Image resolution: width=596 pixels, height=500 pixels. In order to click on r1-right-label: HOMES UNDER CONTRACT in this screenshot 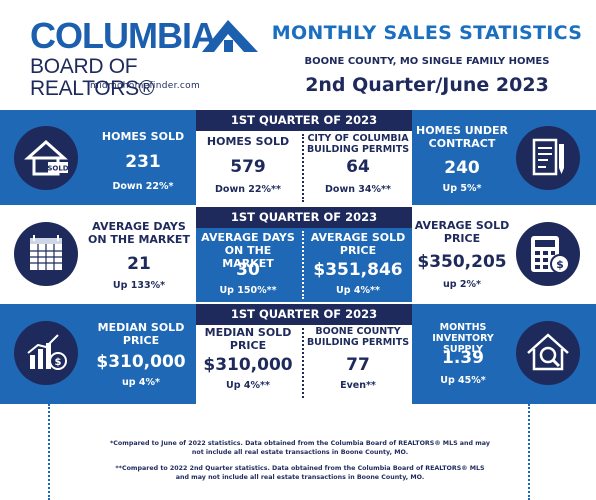, I will do `click(462, 137)`.